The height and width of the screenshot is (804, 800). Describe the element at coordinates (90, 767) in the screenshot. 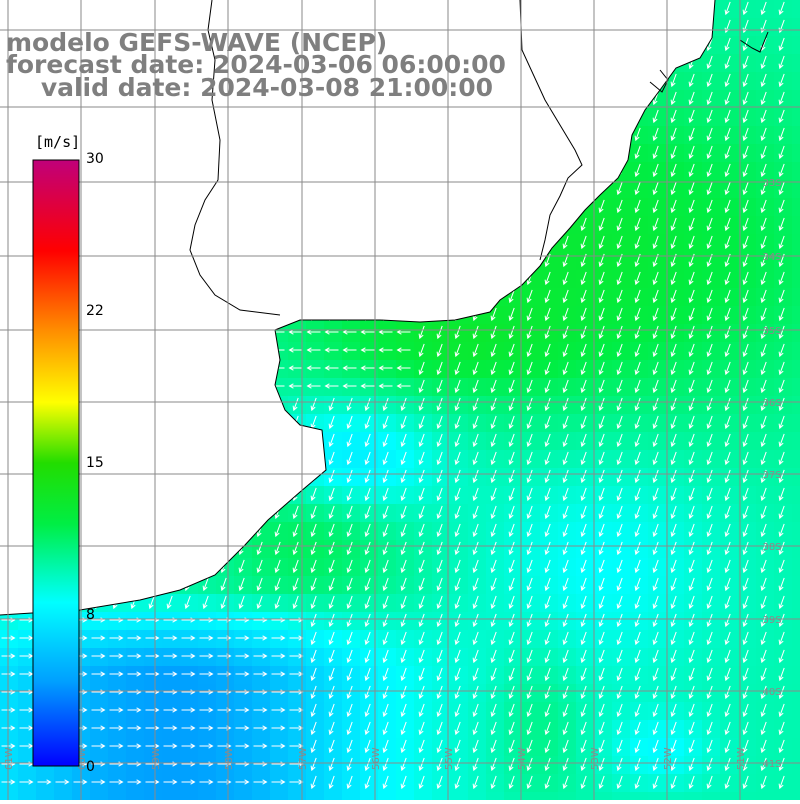

I see `colorbar-tick-0: 0` at that location.